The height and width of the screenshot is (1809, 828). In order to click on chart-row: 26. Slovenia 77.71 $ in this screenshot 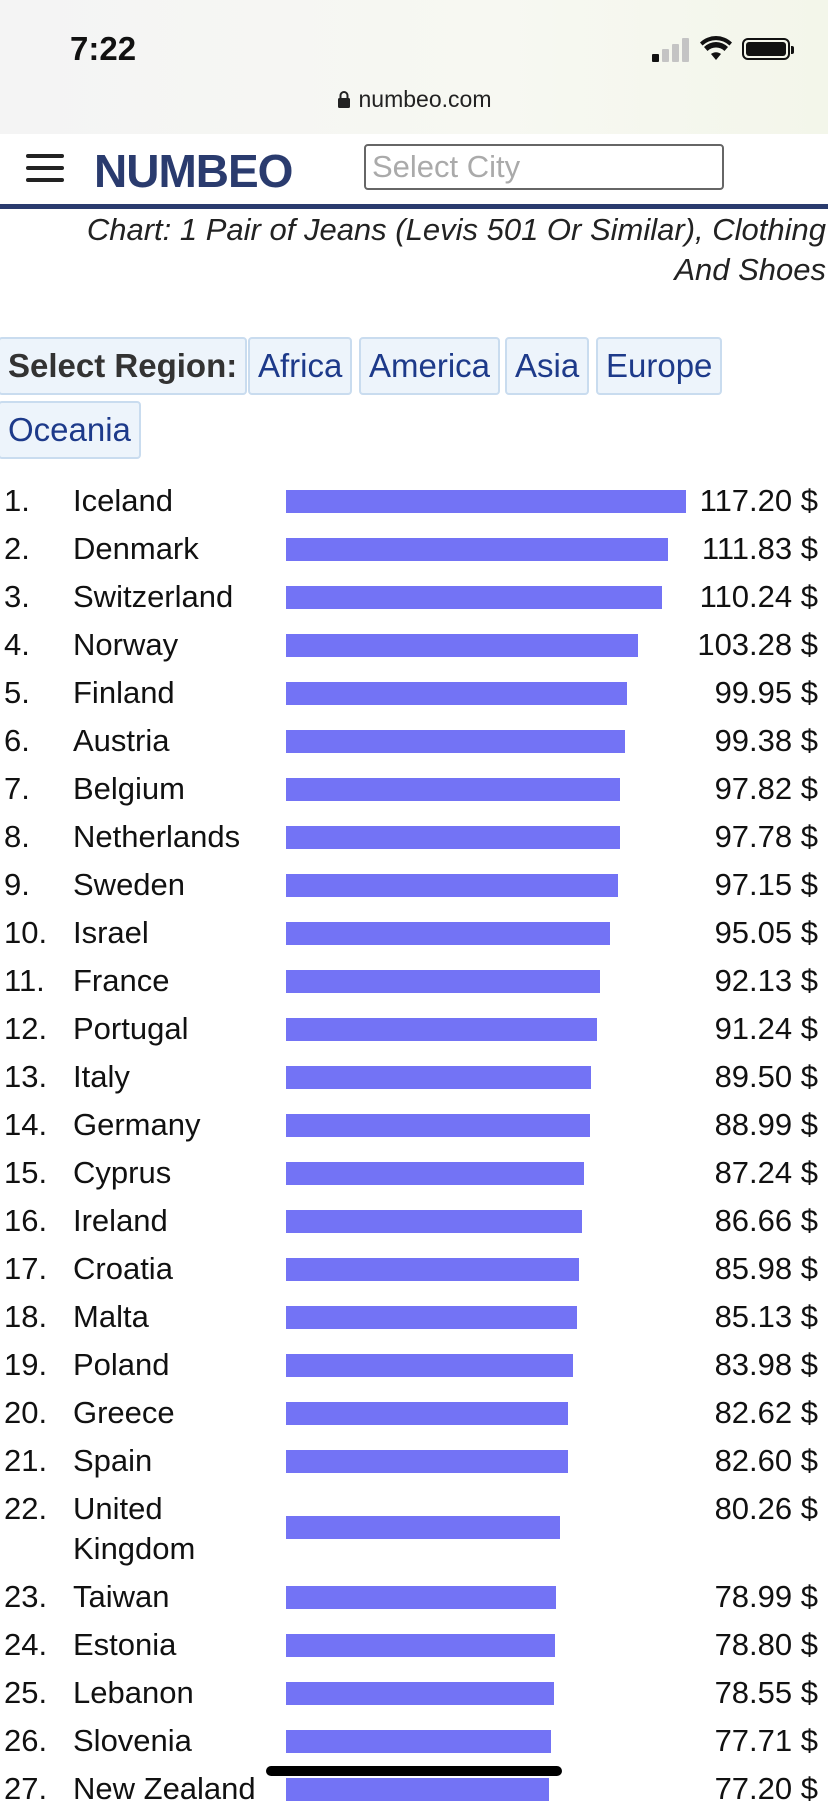, I will do `click(414, 1741)`.